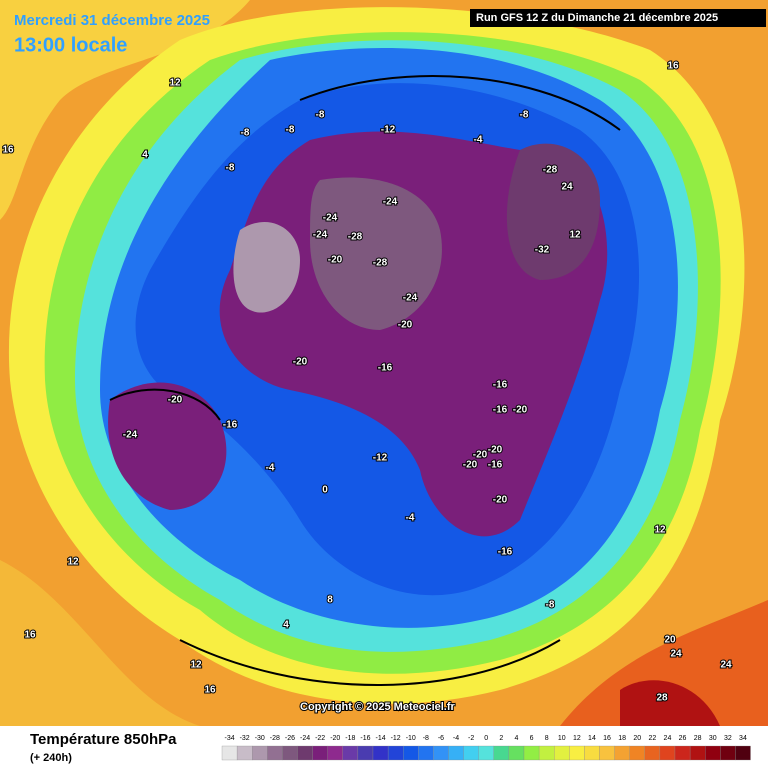 This screenshot has height=773, width=768. Describe the element at coordinates (112, 20) in the screenshot. I see `valid-date: Mercredi 31 décembre 2025` at that location.